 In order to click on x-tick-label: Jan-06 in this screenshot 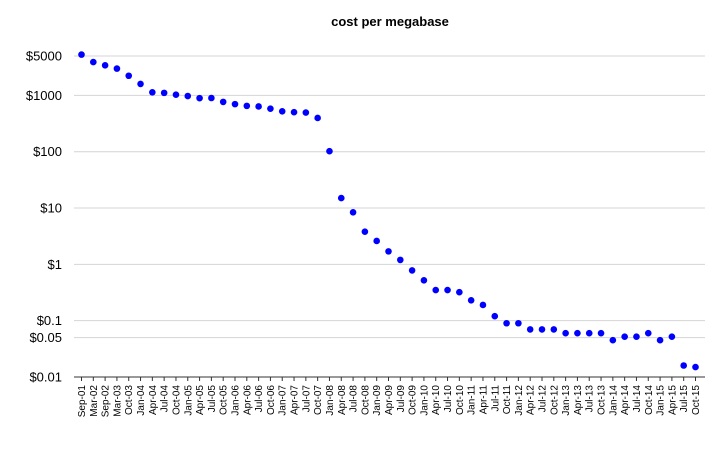, I will do `click(236, 400)`.